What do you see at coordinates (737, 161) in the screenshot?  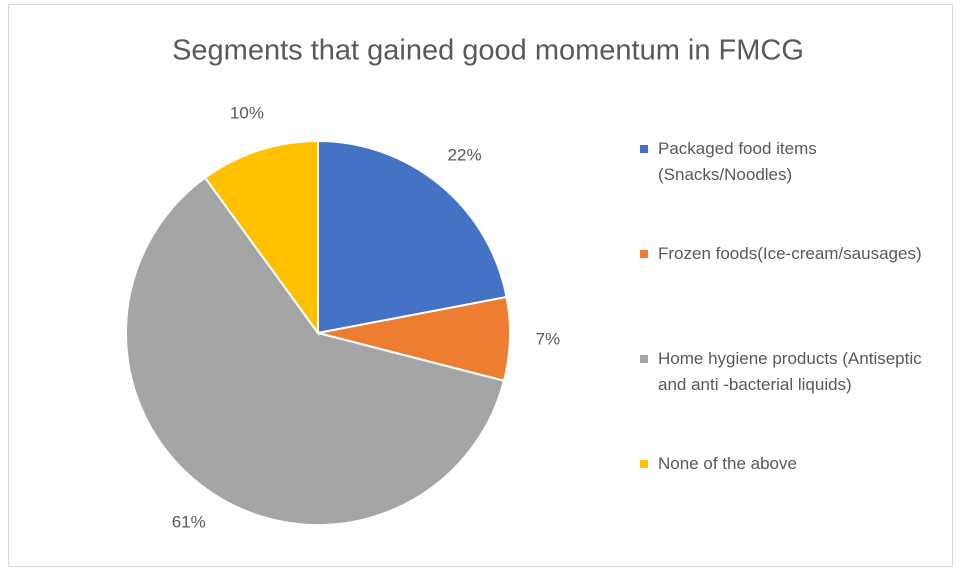 I see `legend-label: Packaged food items (Snacks/Noodles)` at bounding box center [737, 161].